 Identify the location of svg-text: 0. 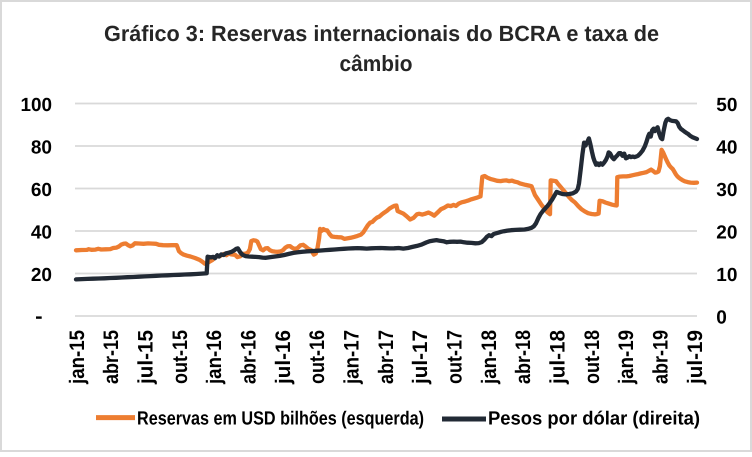
(721, 317).